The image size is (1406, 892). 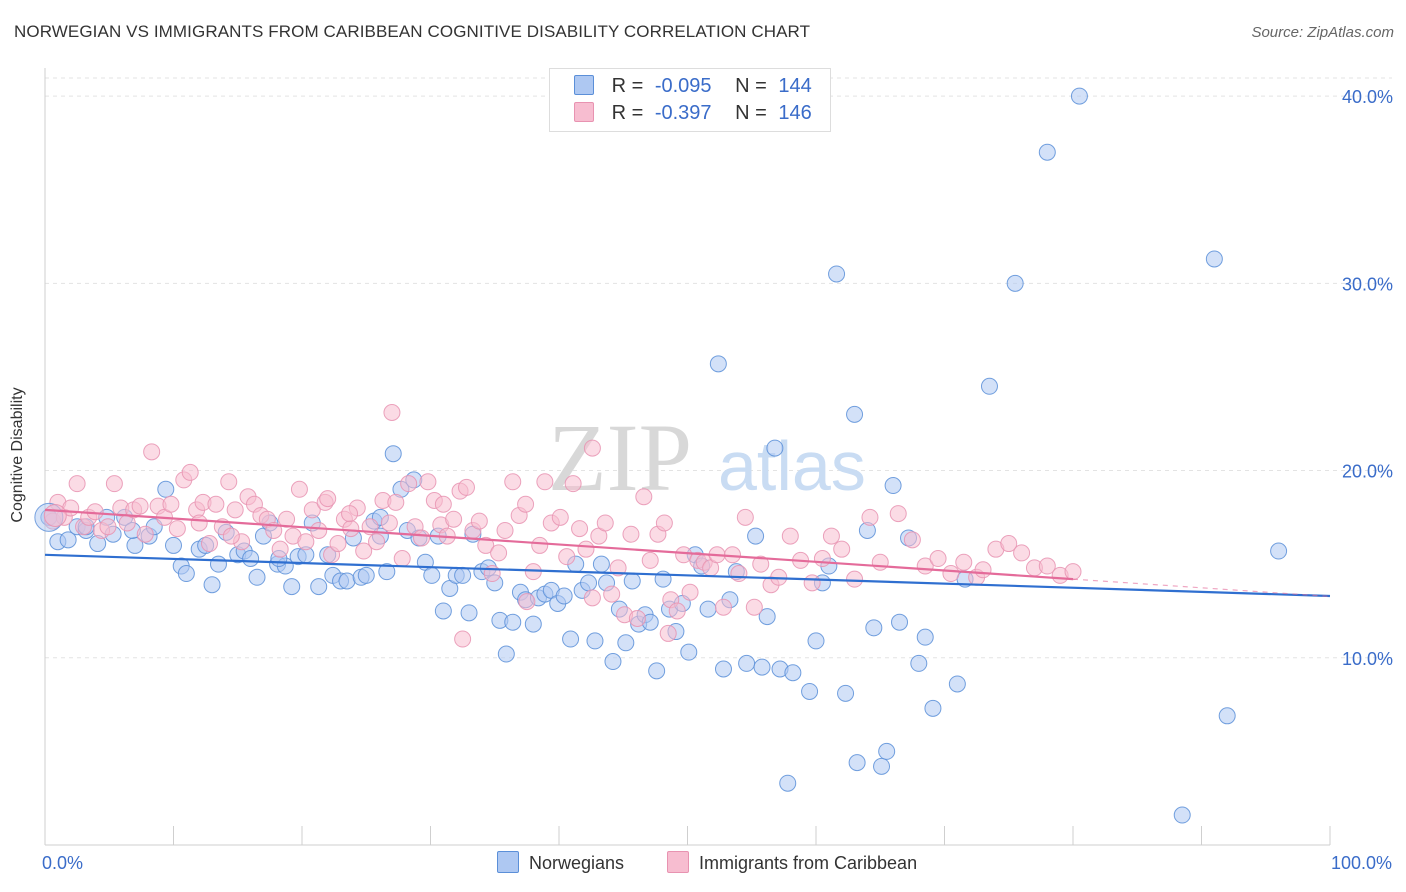 I want to click on trend-lines, so click(x=687, y=553).